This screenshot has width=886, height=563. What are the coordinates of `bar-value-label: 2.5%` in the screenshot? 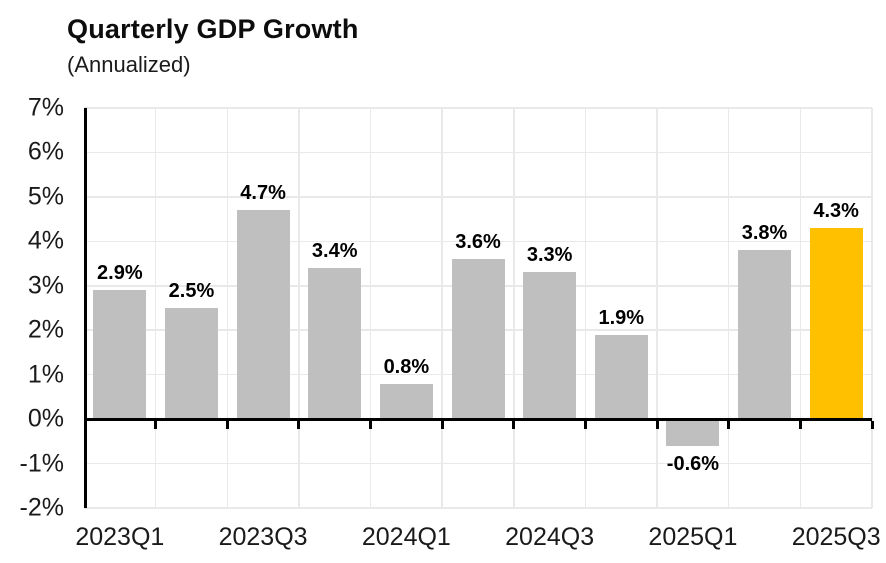 It's located at (191, 291).